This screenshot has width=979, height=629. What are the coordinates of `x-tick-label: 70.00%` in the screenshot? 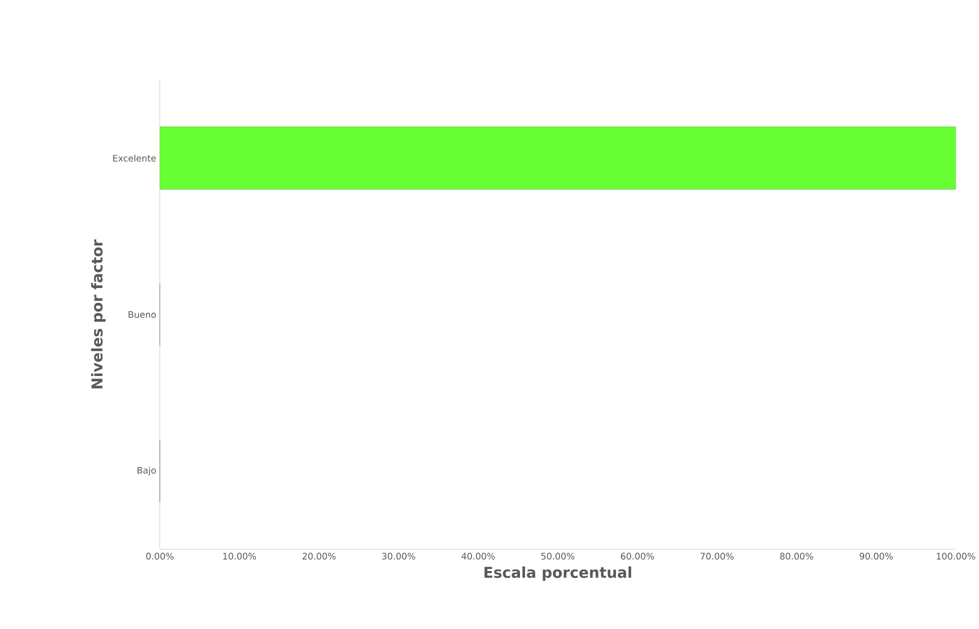 It's located at (717, 556).